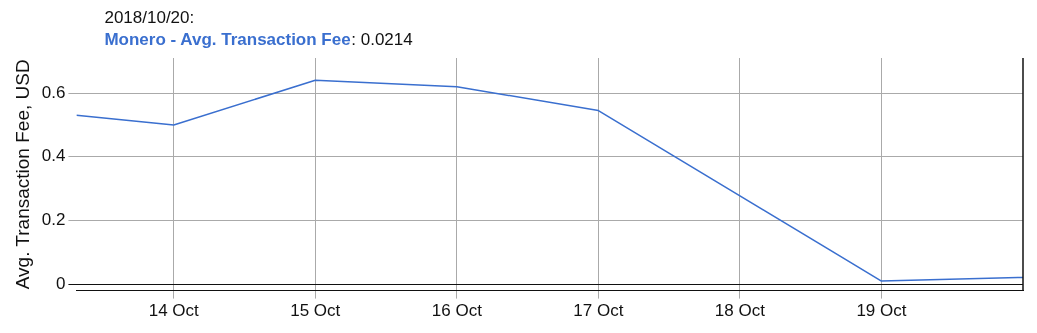 This screenshot has height=333, width=1037. What do you see at coordinates (60, 283) in the screenshot?
I see `y-tick-label: 0` at bounding box center [60, 283].